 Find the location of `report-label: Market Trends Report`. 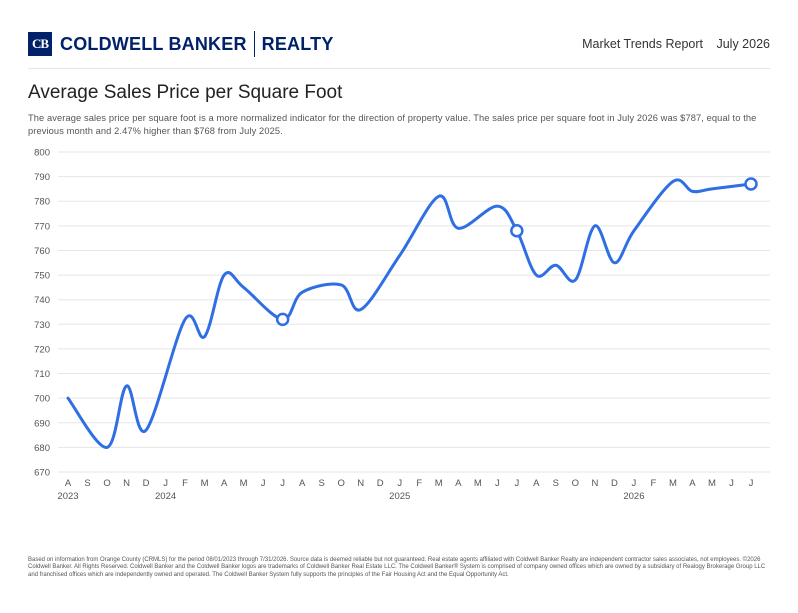

report-label: Market Trends Report is located at coordinates (642, 44).